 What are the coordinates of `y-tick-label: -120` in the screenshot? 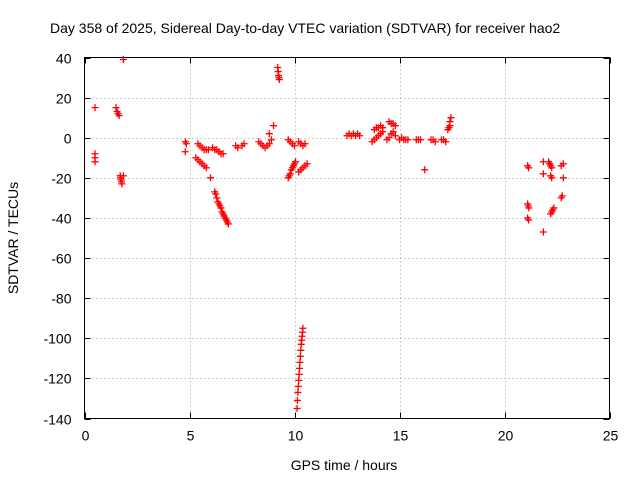 It's located at (57, 379).